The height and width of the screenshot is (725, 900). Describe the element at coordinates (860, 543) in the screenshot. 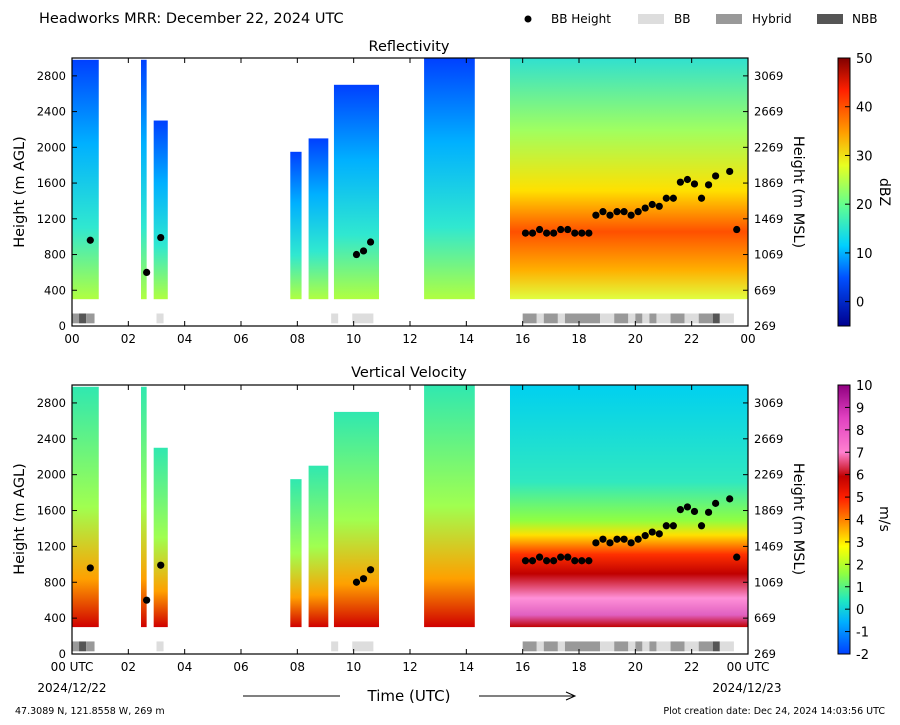

I see `vertical-velocity-colorbar-tick-label: 3` at that location.